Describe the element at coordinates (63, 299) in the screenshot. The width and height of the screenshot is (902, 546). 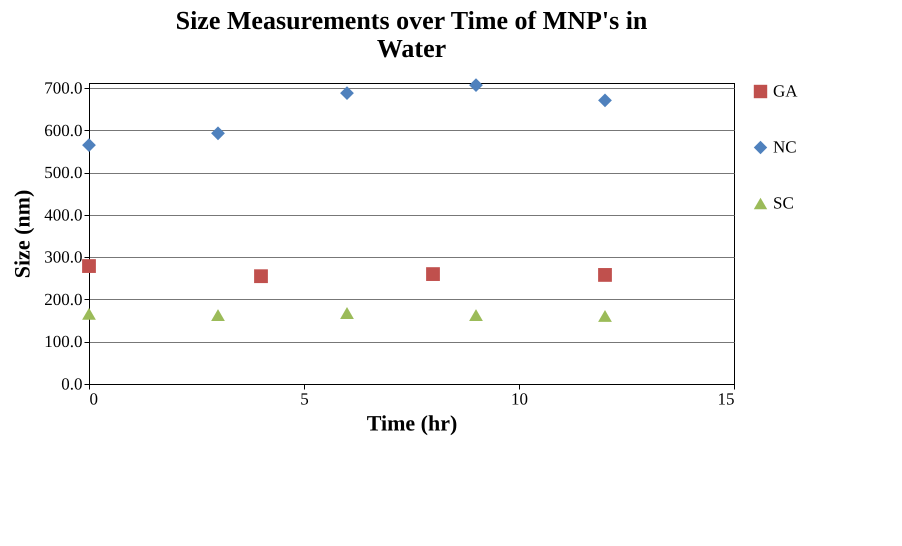
I see `y-tick-label: 200.0` at that location.